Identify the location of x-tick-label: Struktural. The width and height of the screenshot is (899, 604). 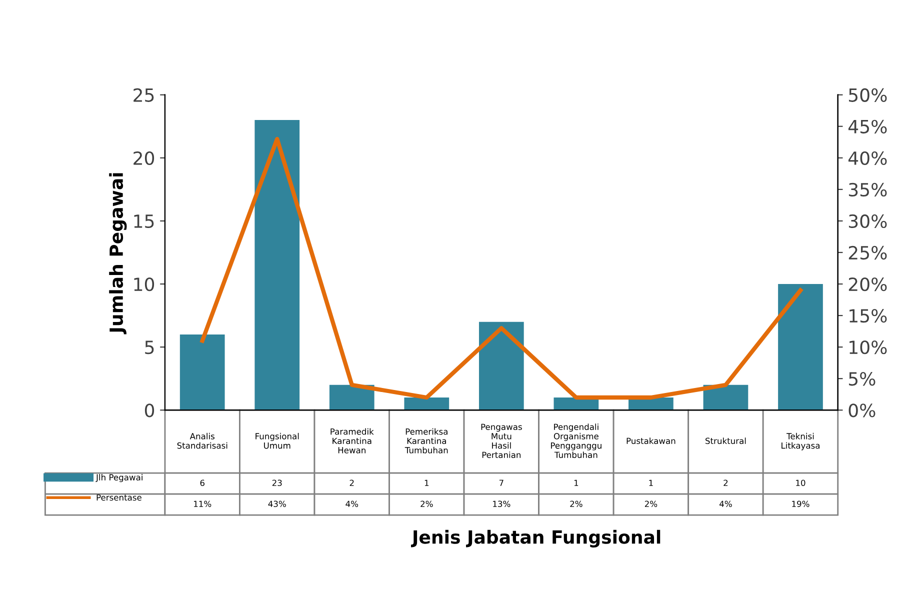
(726, 441).